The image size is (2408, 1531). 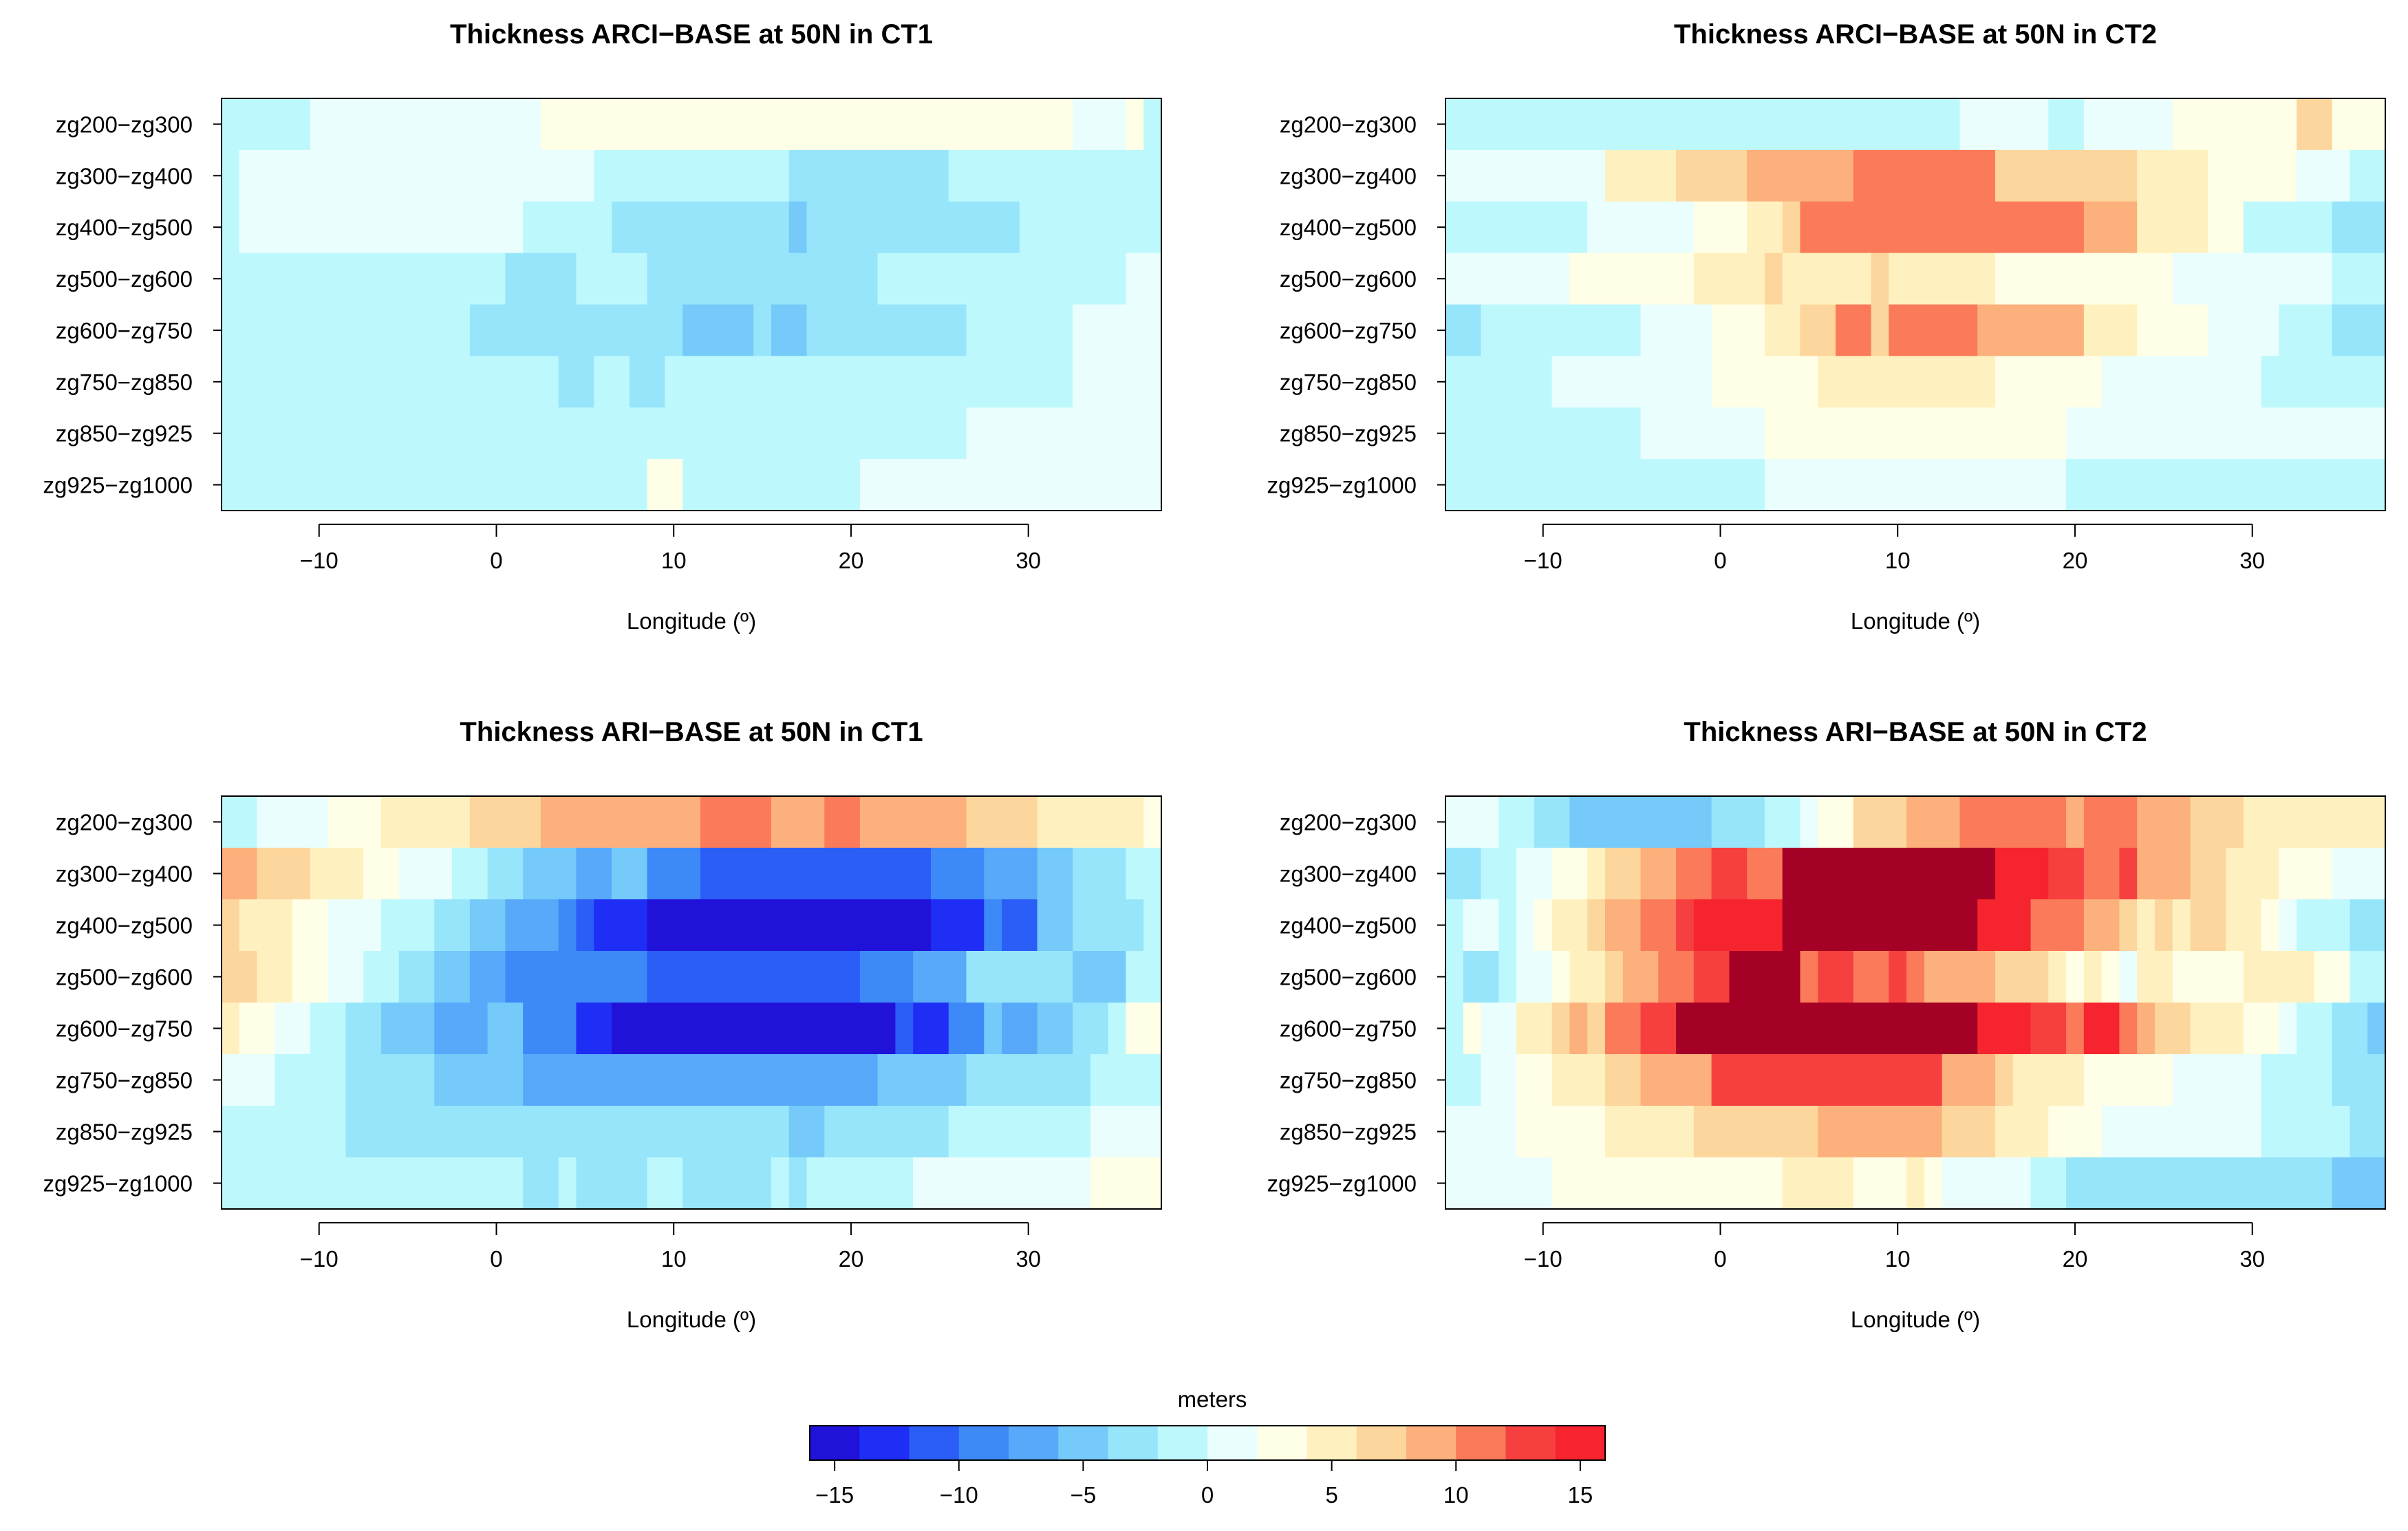 I want to click on colorbar-tick-label: 15, so click(x=1580, y=1495).